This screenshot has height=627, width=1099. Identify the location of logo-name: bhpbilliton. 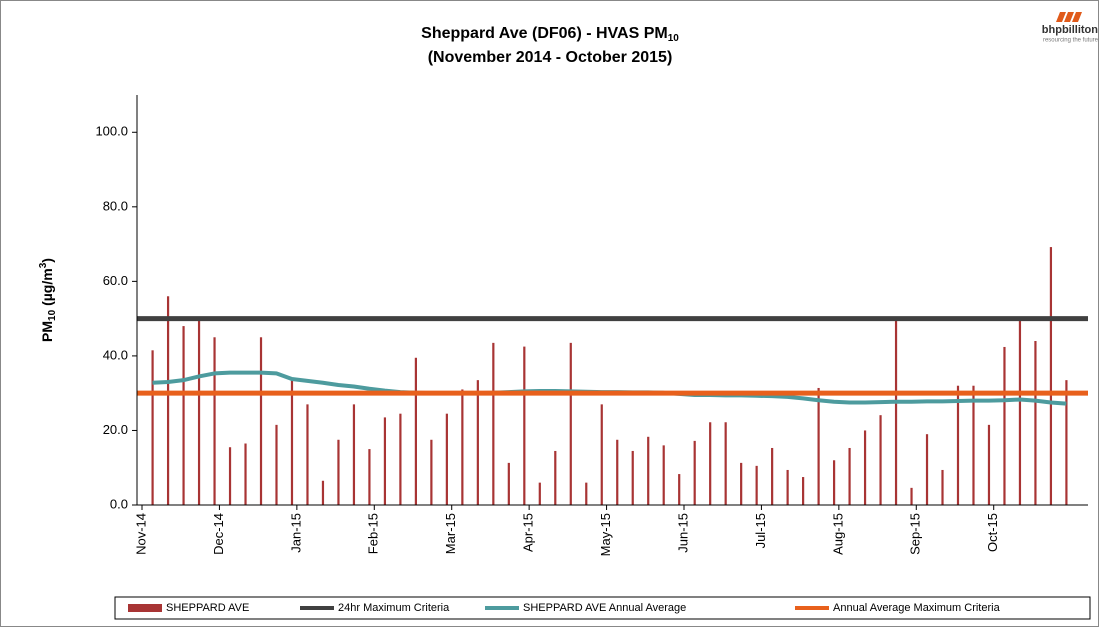
(1070, 30).